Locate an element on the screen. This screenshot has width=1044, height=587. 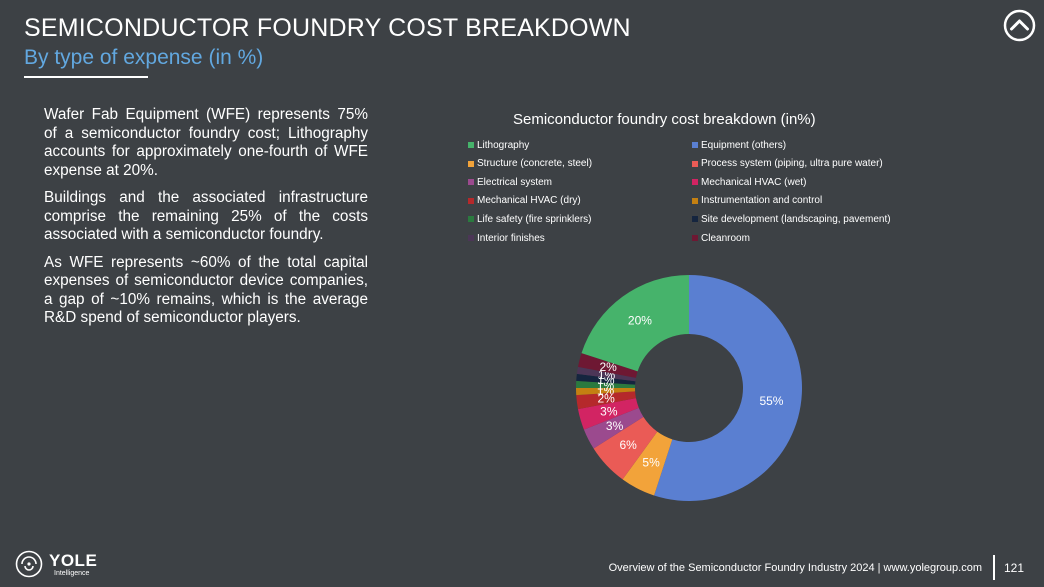
legend-label: Lithography is located at coordinates (503, 145).